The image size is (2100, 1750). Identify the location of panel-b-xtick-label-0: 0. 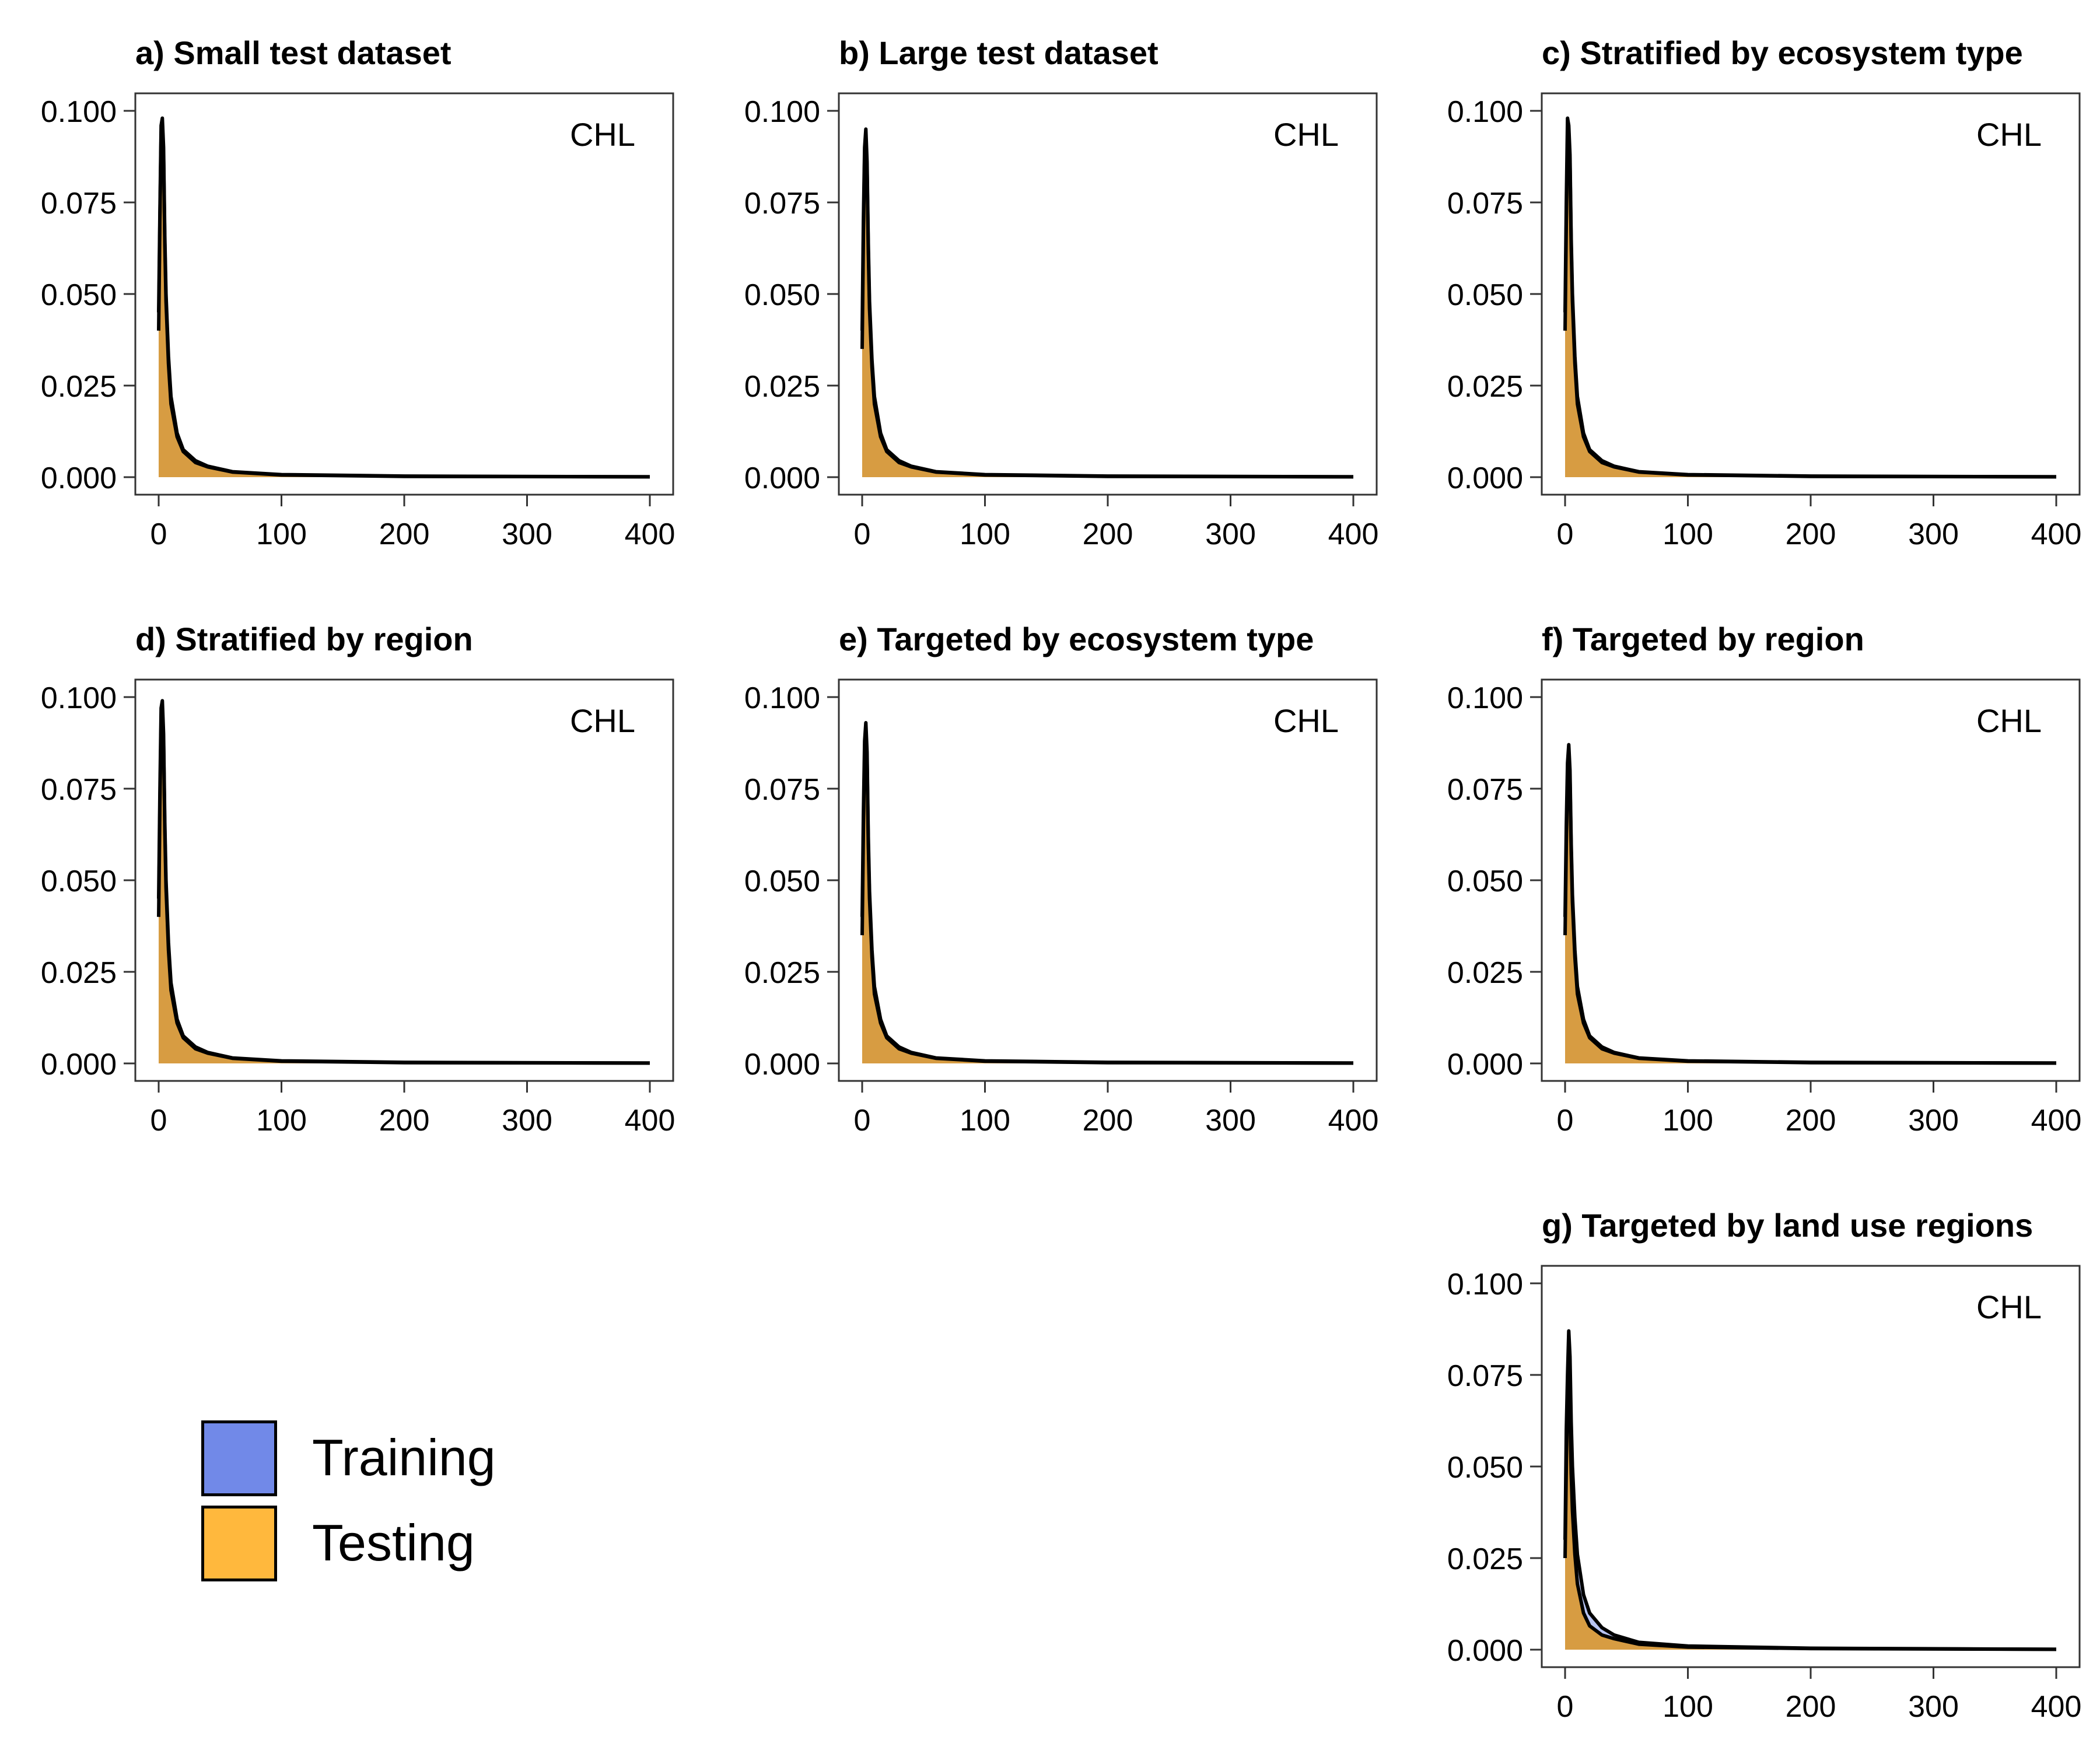
(862, 534).